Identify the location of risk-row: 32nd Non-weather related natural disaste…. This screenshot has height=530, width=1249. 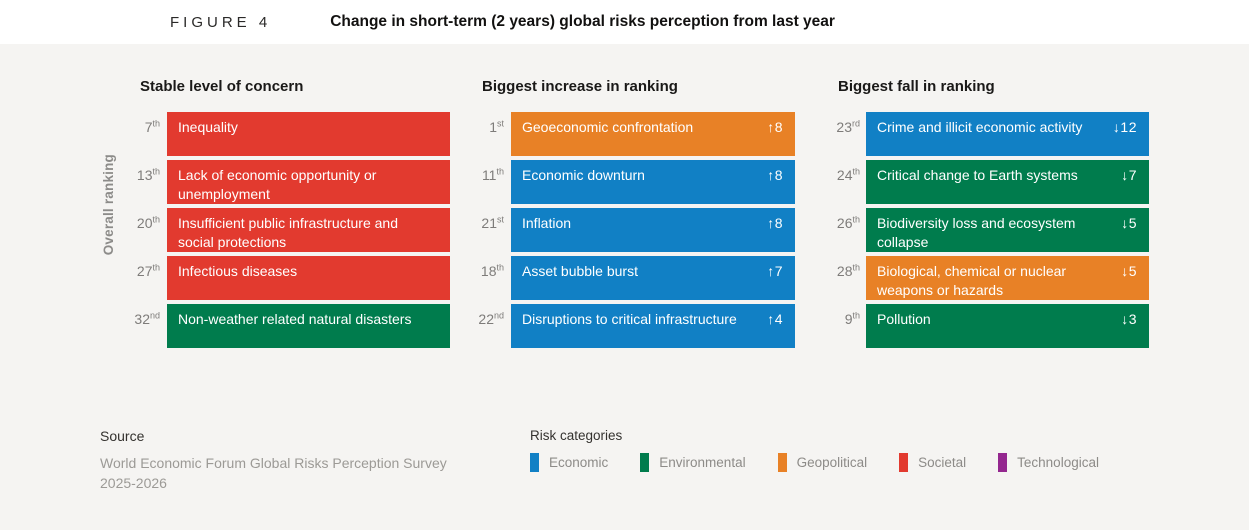
(275, 326).